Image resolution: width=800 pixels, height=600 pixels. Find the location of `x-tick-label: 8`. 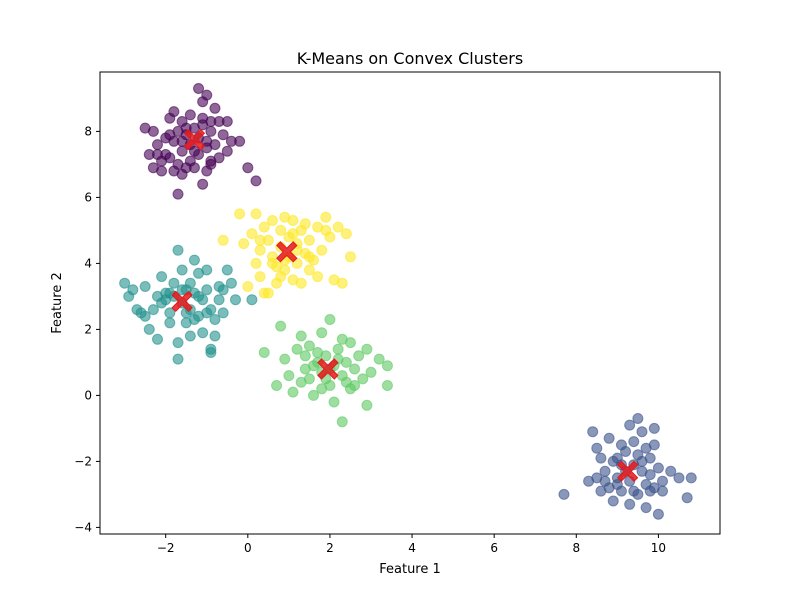

x-tick-label: 8 is located at coordinates (576, 548).